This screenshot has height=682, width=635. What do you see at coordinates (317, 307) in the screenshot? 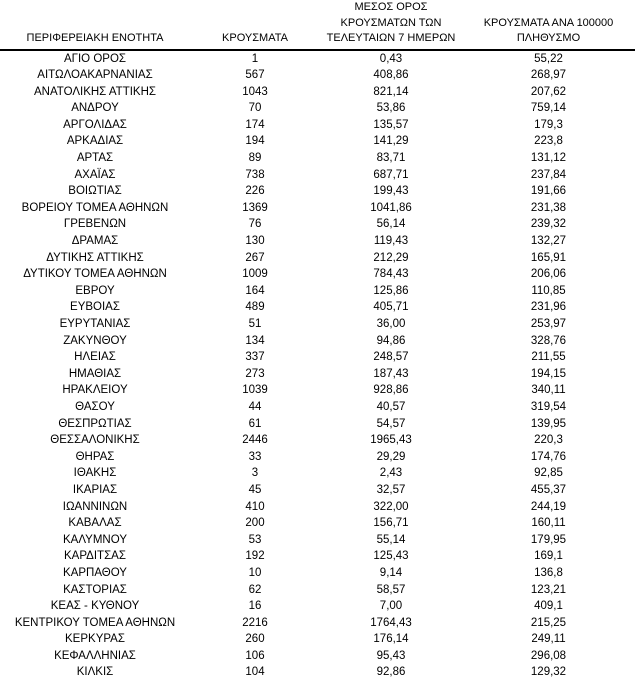
I see `table-row: ΕΥΒΟΙΑΣ 489 405,71 231,96` at bounding box center [317, 307].